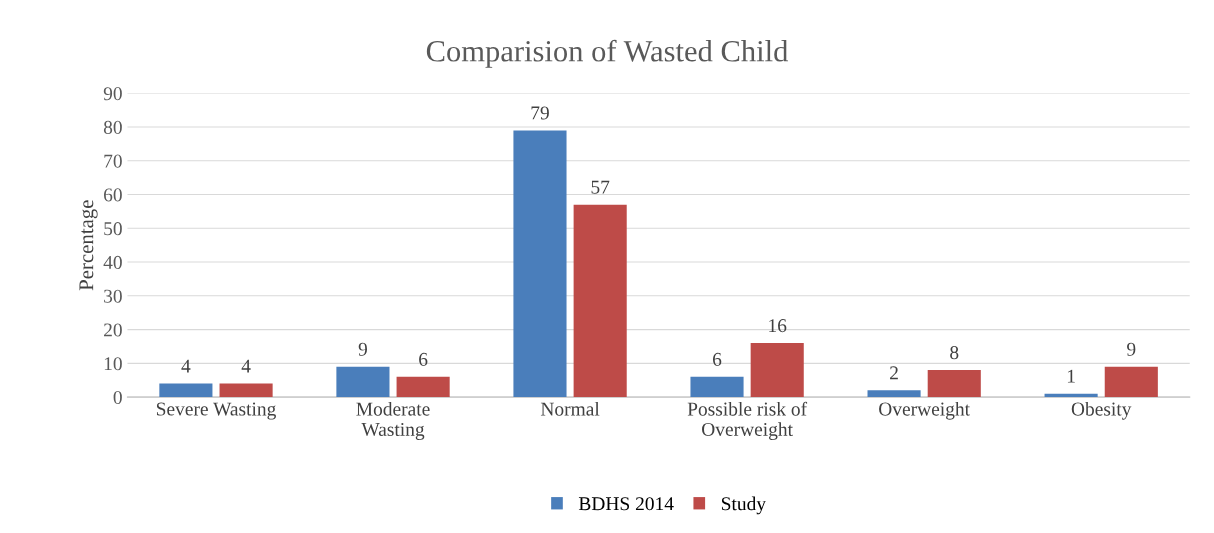 The width and height of the screenshot is (1214, 533). What do you see at coordinates (626, 504) in the screenshot?
I see `legend-label: BDHS 2014` at bounding box center [626, 504].